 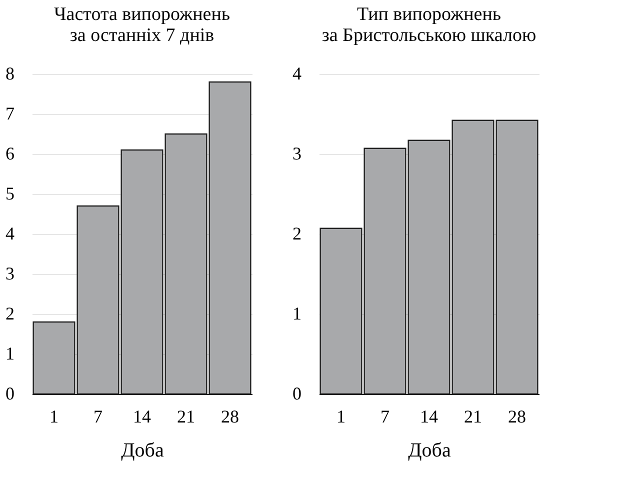 I want to click on text: Тип випорожнень, so click(x=429, y=14).